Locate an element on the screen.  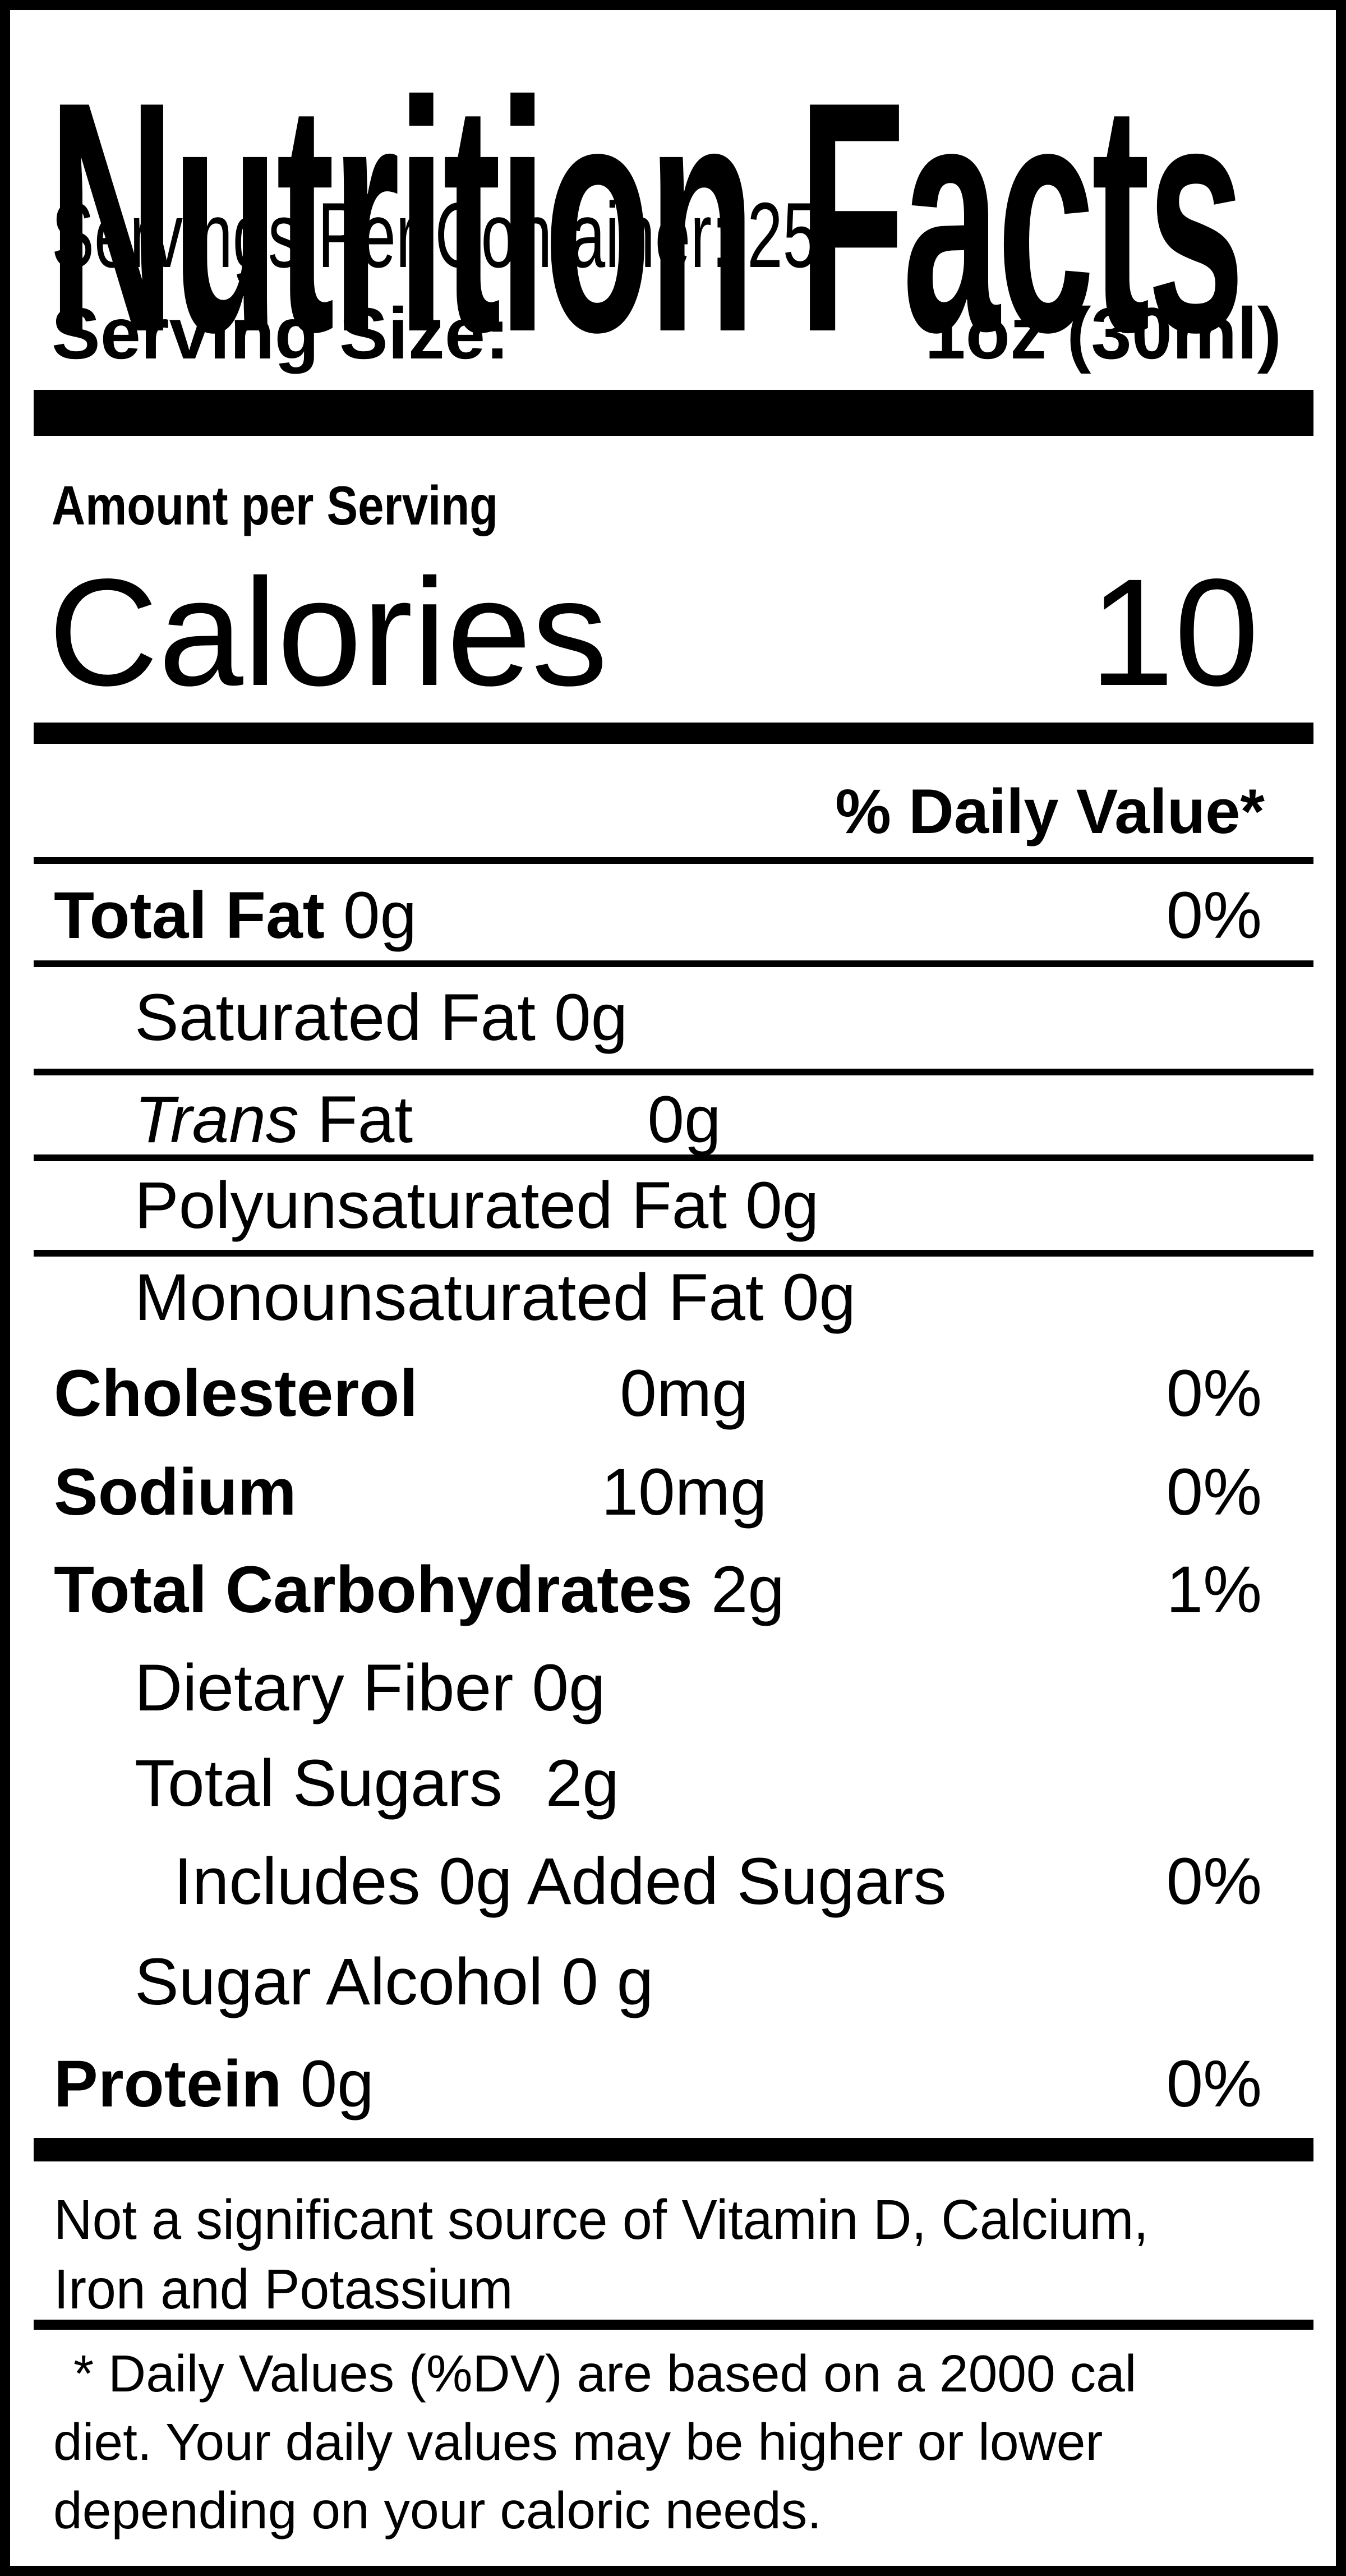
footnote-line: depending on your caloric needs. is located at coordinates (437, 2510).